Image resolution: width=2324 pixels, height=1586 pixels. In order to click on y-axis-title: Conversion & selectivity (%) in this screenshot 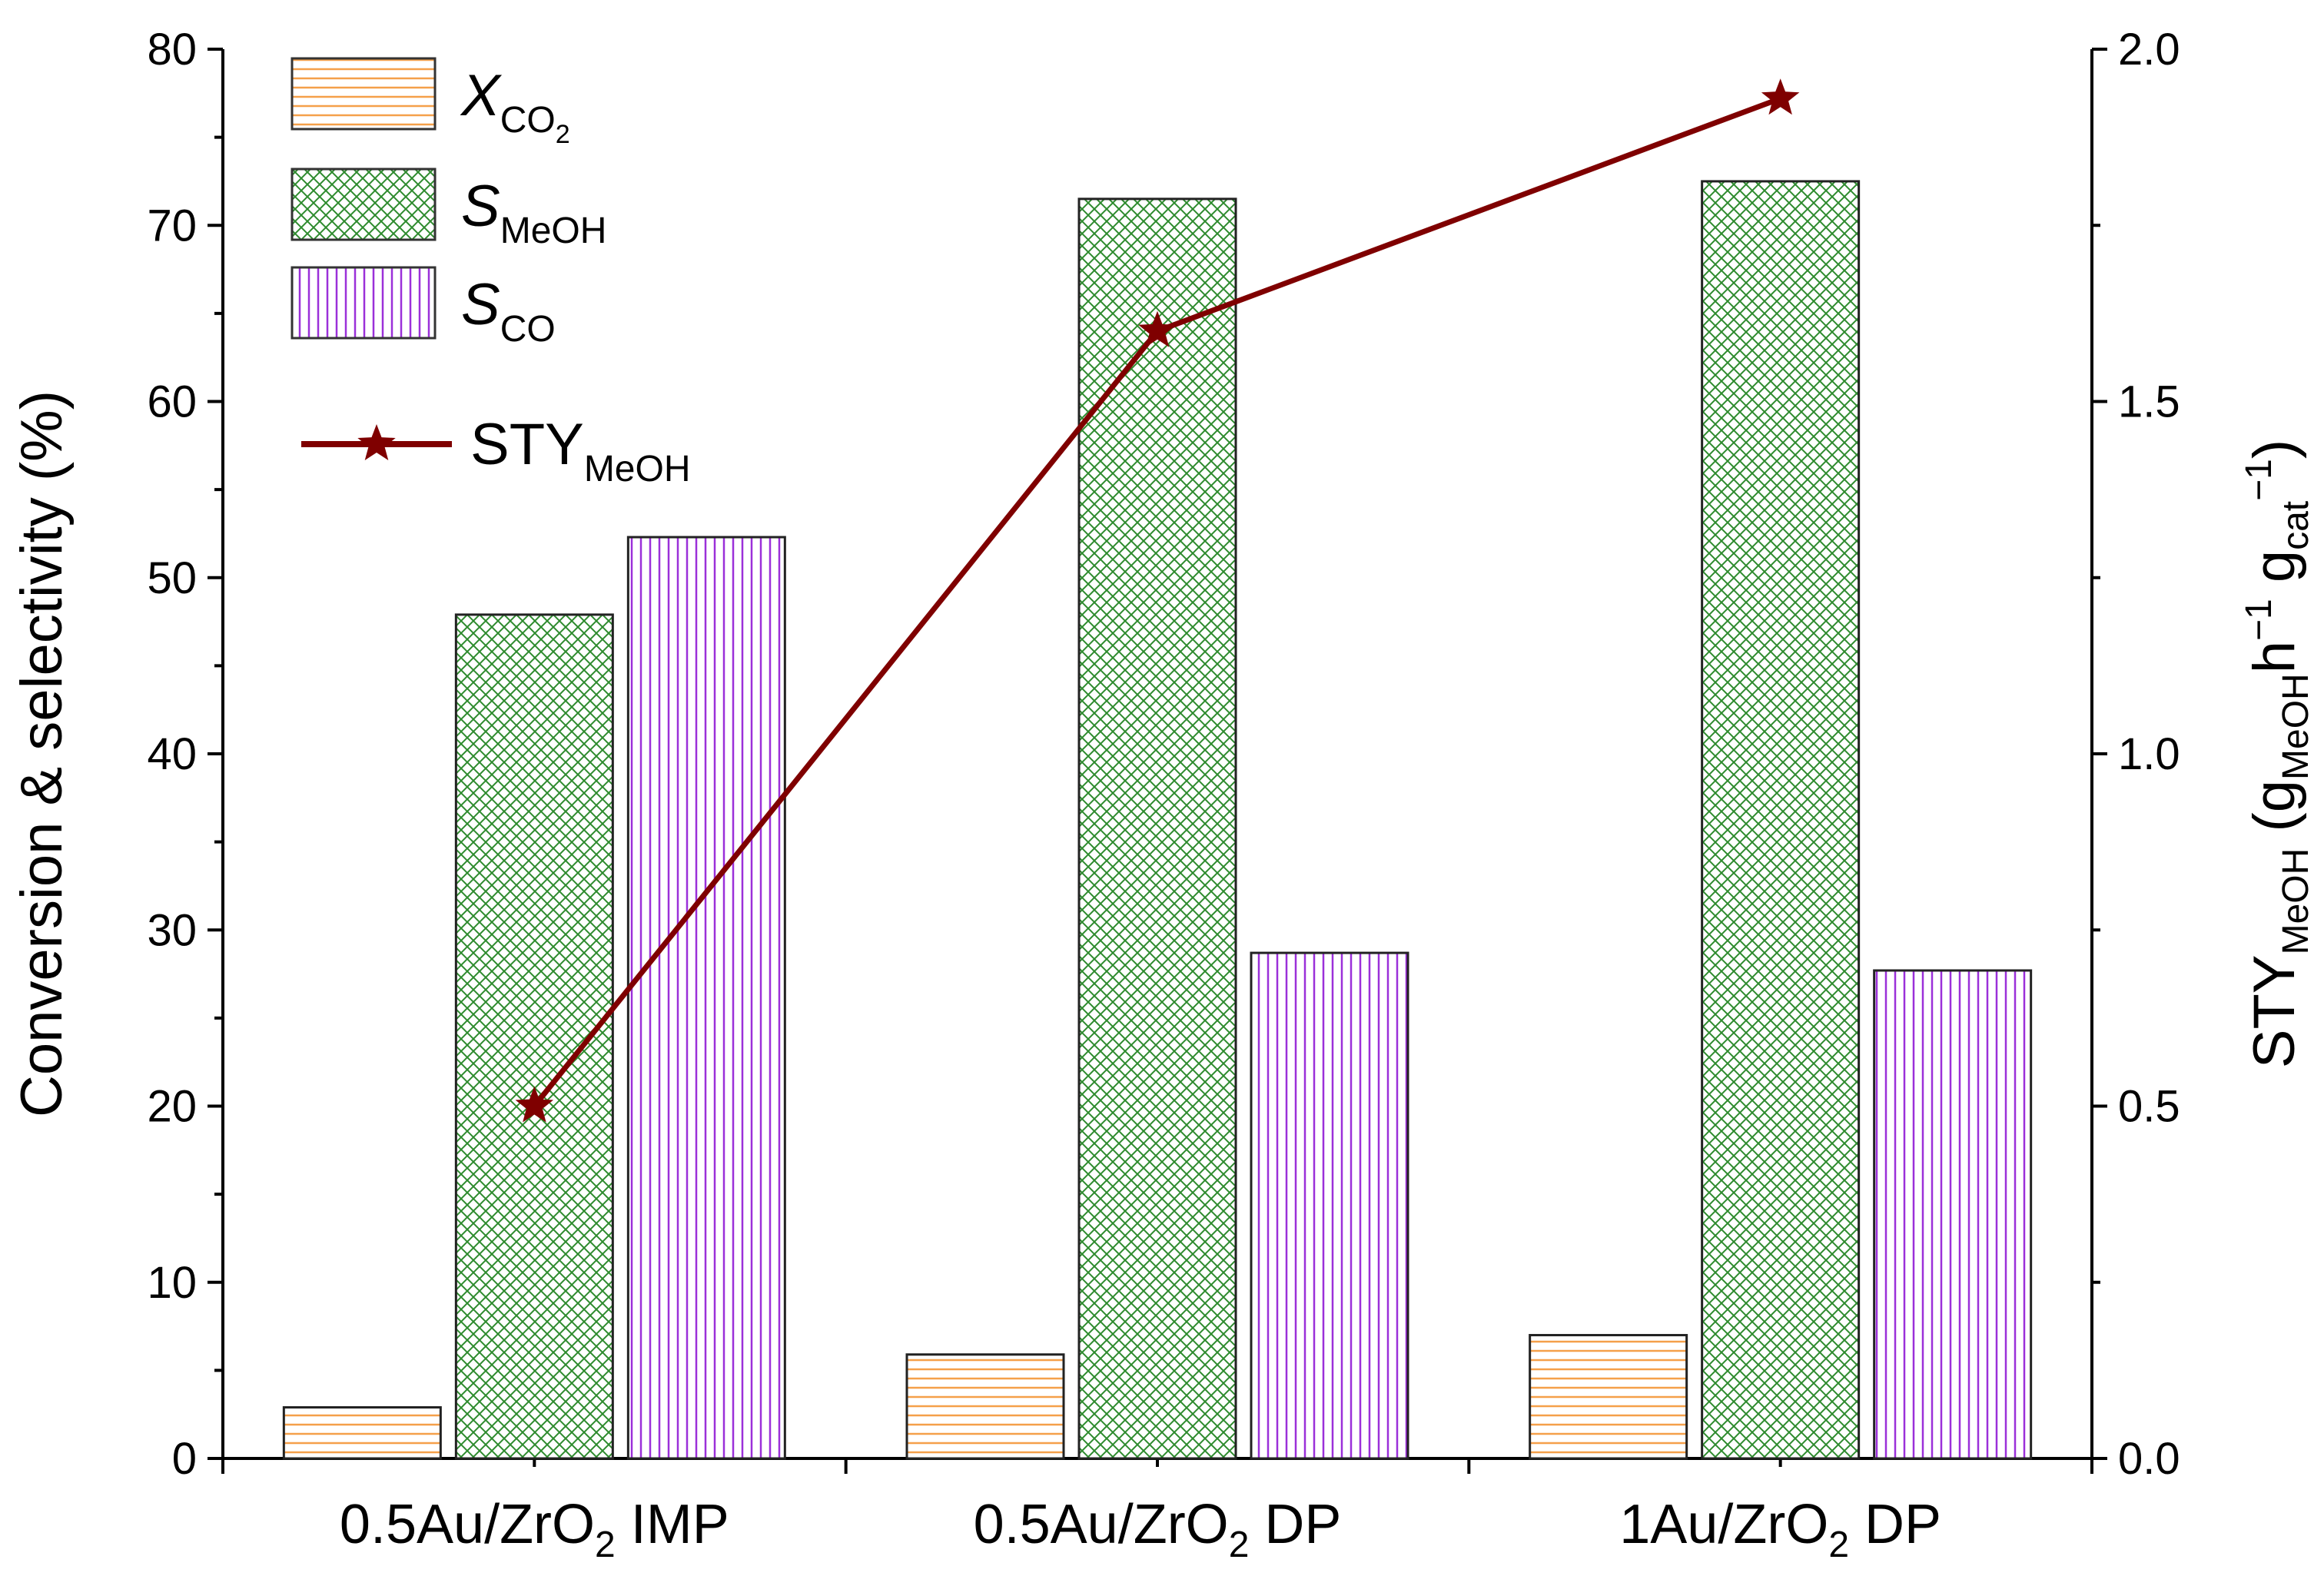, I will do `click(42, 753)`.